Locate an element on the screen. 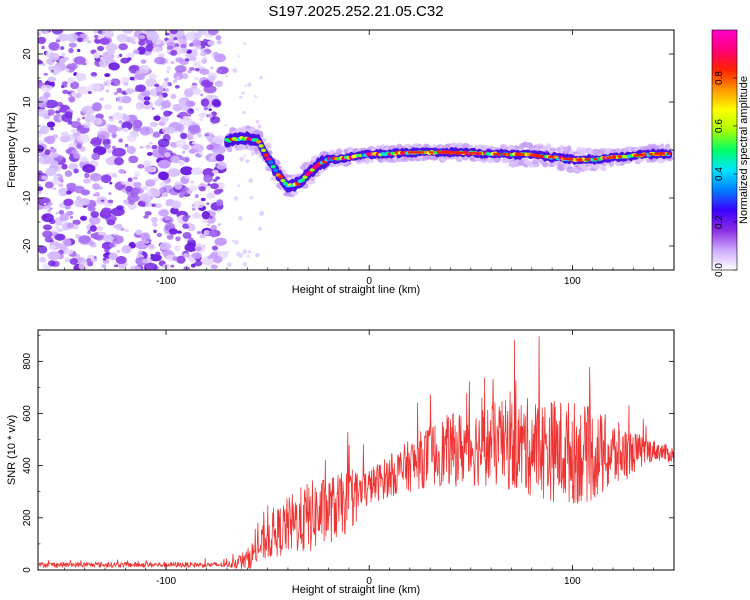  snr-y-tick-label: 0 is located at coordinates (27, 570).